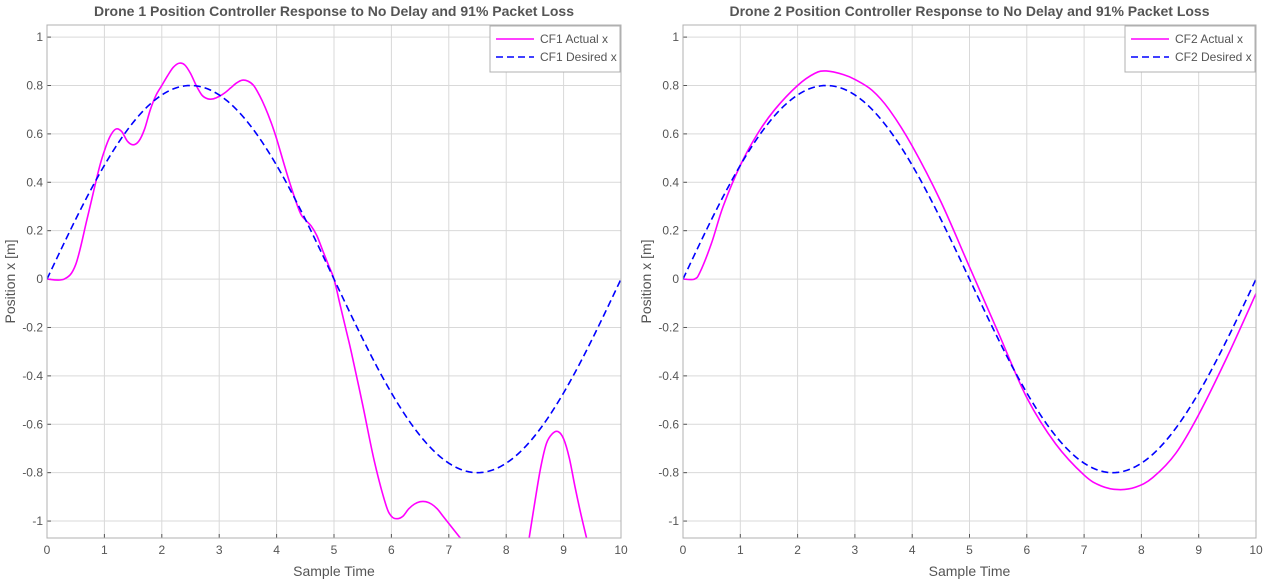  I want to click on legend-entry: CF1 Desired x, so click(578, 57).